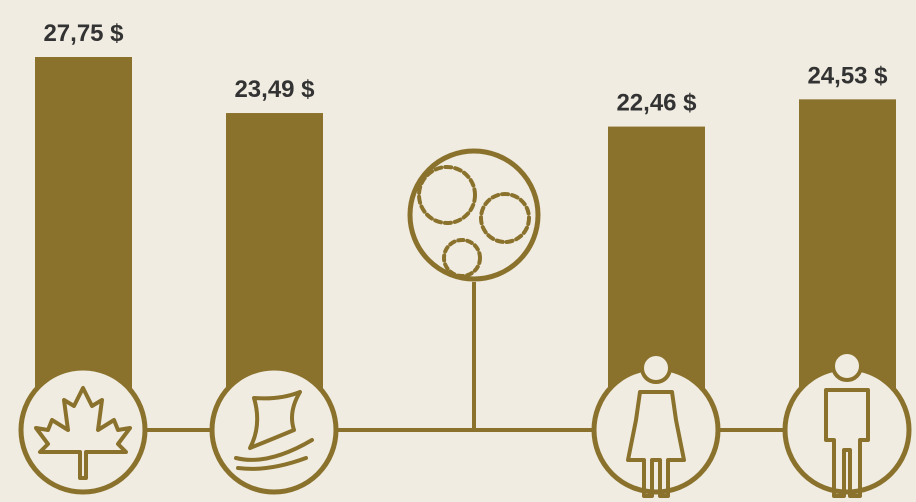 This screenshot has width=916, height=502. Describe the element at coordinates (656, 425) in the screenshot. I see `woman-icon` at that location.